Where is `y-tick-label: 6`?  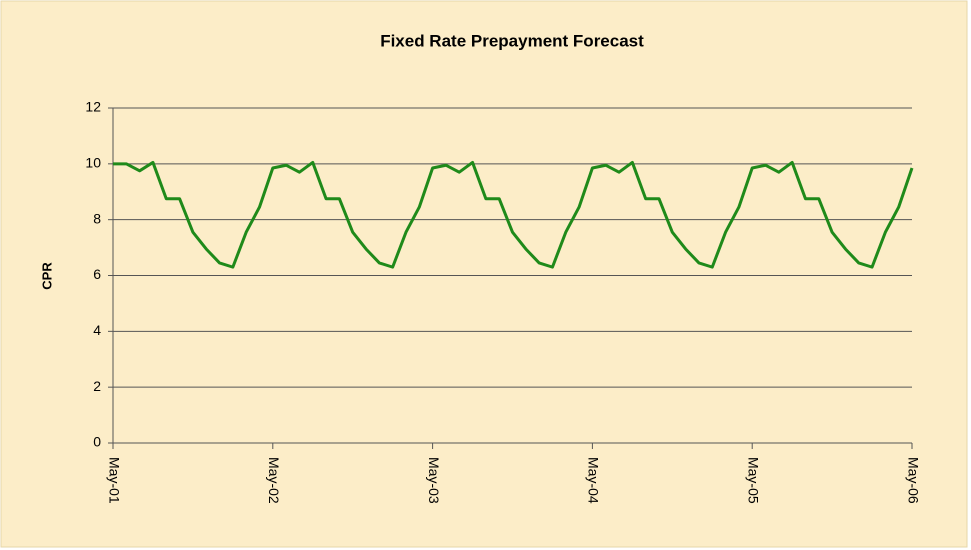
y-tick-label: 6 is located at coordinates (97, 274).